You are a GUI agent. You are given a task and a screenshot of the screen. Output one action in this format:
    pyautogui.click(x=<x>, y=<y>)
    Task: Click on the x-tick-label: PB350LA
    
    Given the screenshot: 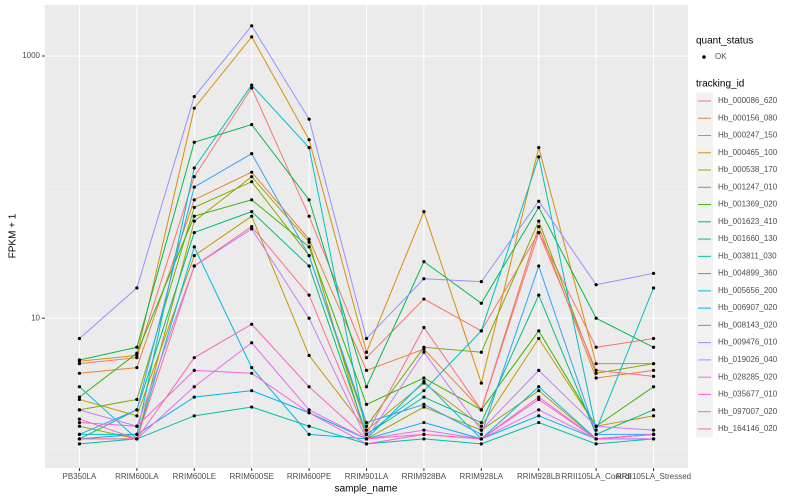 What is the action you would take?
    pyautogui.click(x=80, y=476)
    